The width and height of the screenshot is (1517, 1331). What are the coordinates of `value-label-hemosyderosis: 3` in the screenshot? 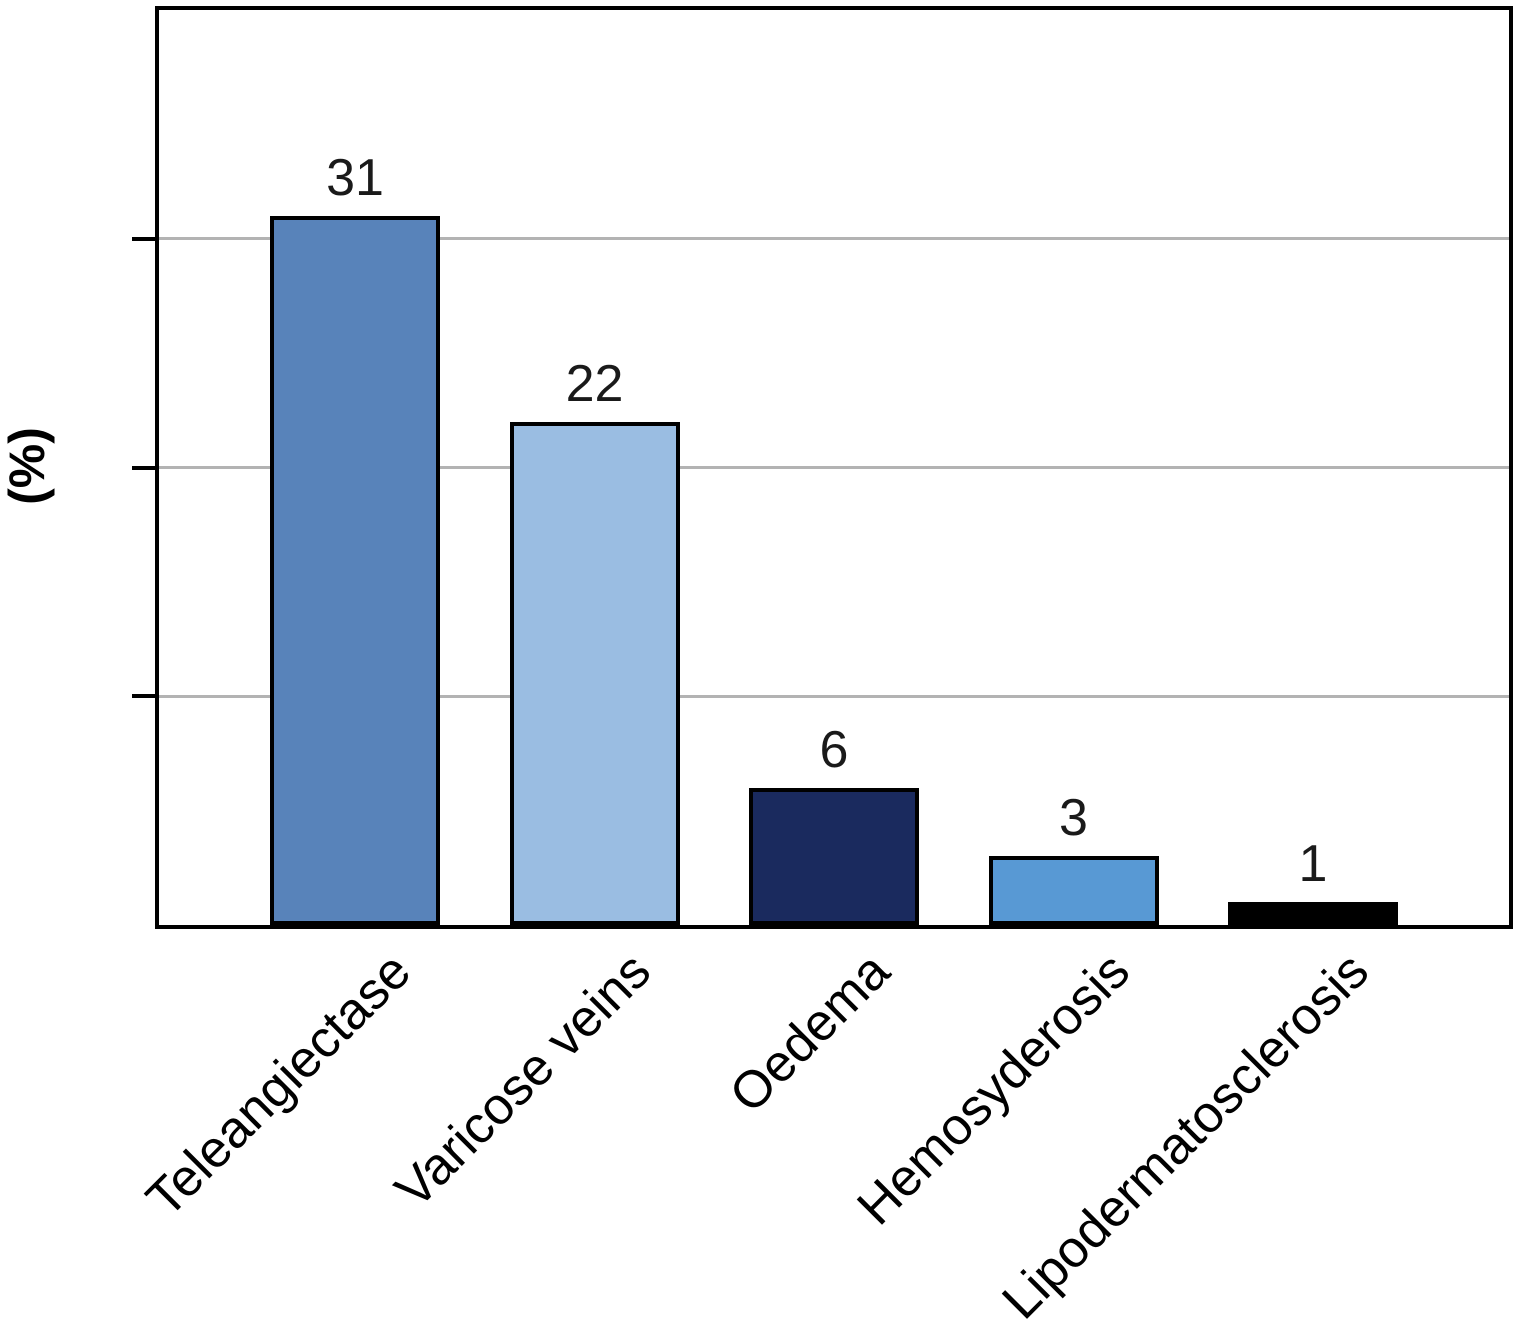 It's located at (1073, 818).